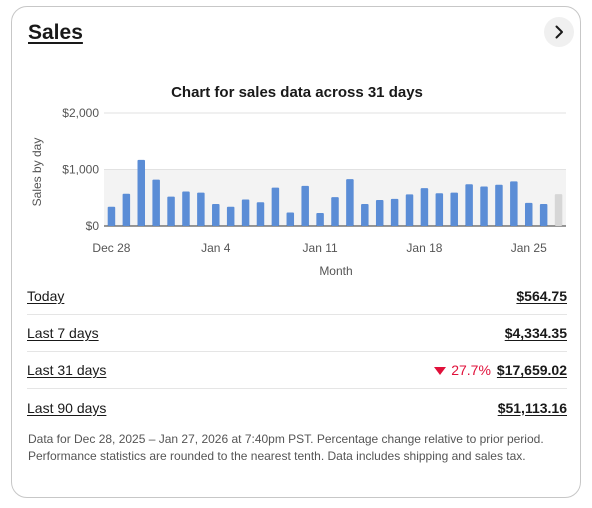  I want to click on chart-title: Chart for sales data across 31 days, so click(297, 92).